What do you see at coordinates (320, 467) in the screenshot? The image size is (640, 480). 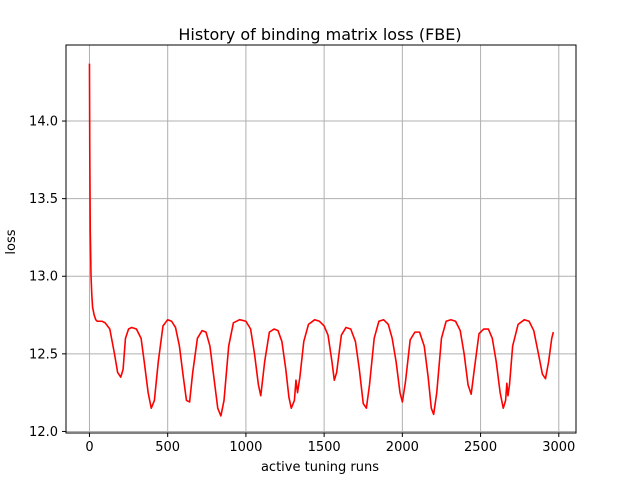 I see `x-axis-label: active tuning runs` at bounding box center [320, 467].